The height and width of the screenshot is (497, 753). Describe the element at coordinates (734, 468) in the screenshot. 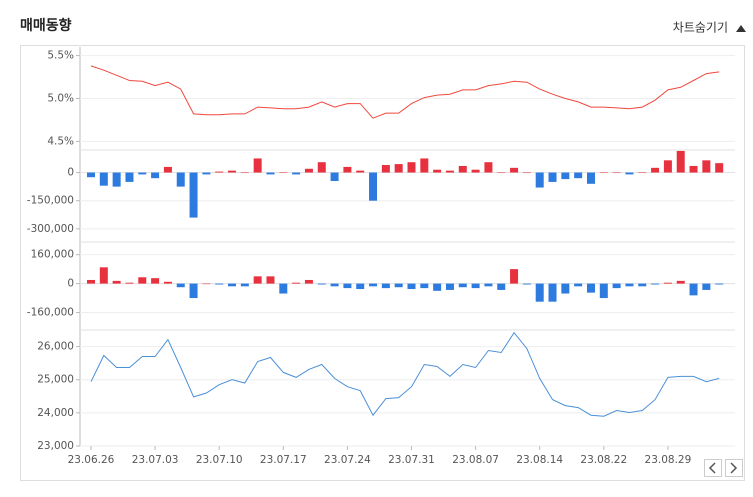

I see `nav-next` at that location.